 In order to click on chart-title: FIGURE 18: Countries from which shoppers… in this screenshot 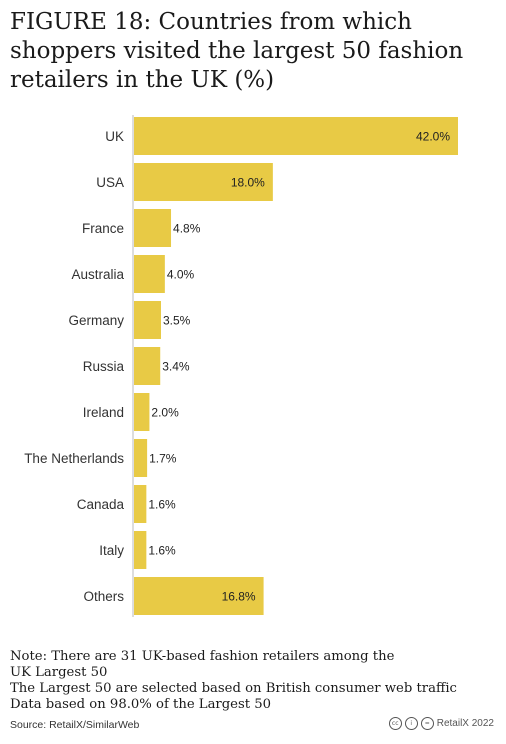, I will do `click(254, 51)`.